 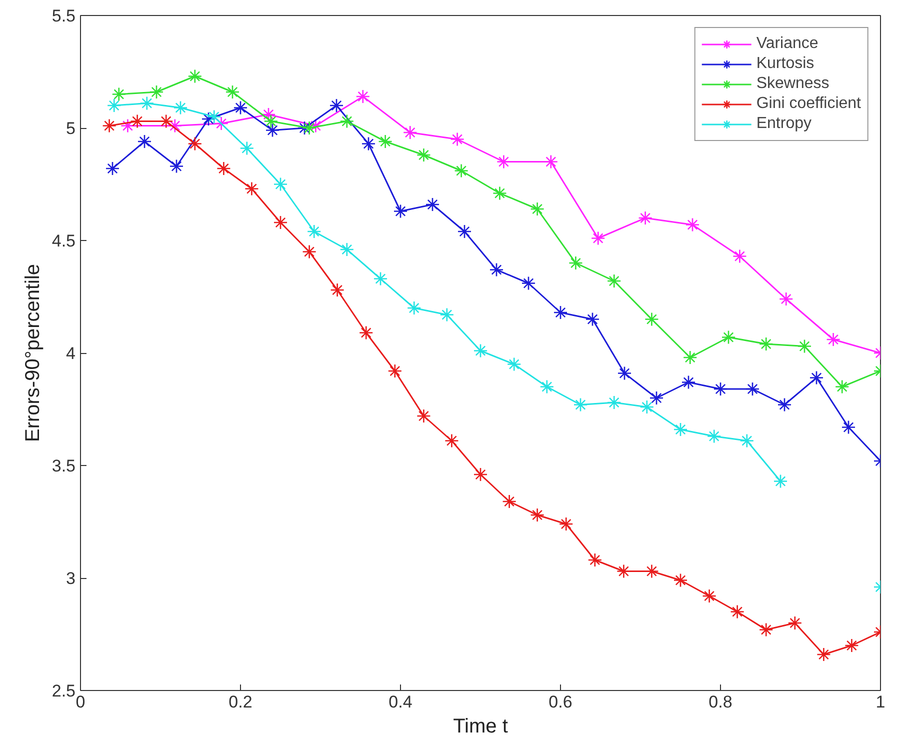 I want to click on y-tick-label: 4, so click(x=71, y=353).